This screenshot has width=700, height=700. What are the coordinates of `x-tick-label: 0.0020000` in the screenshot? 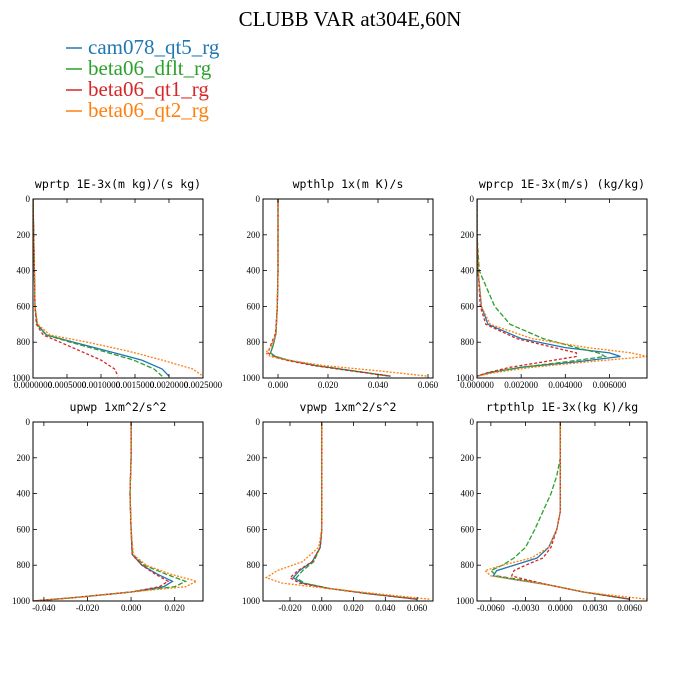 It's located at (169, 385).